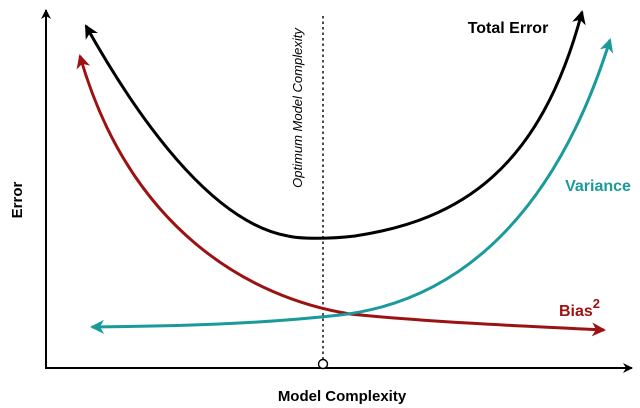 The height and width of the screenshot is (408, 640). Describe the element at coordinates (576, 311) in the screenshot. I see `bias-label-text: Bias` at that location.